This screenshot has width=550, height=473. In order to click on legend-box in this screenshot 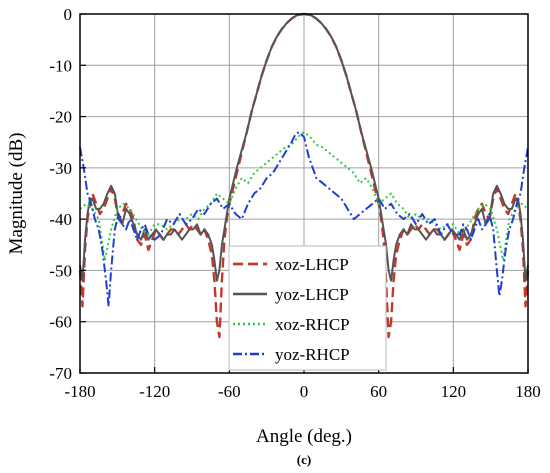, I will do `click(307, 308)`.